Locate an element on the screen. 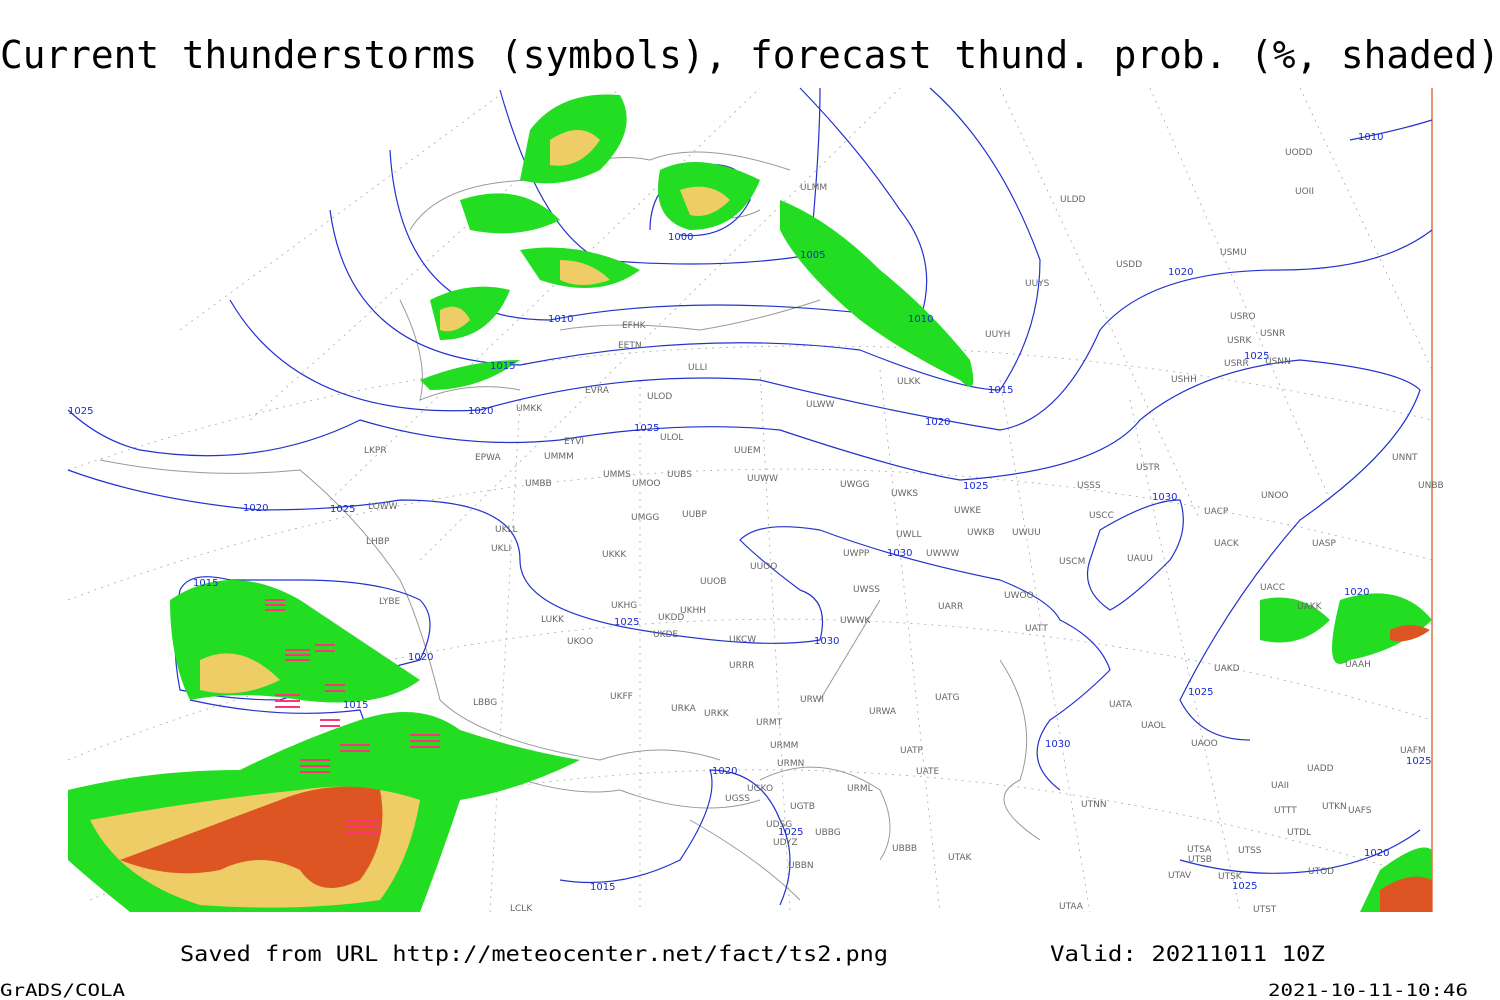 This screenshot has width=1500, height=1000. station-code: URML is located at coordinates (860, 789).